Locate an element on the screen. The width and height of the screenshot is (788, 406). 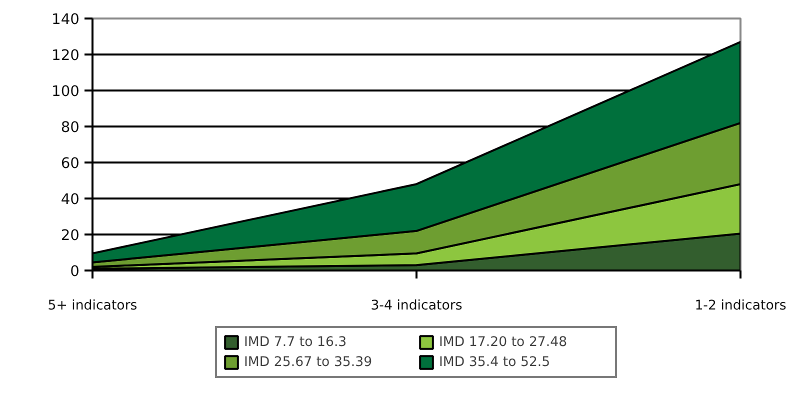
legend-label: IMD 25.67 to 35.39 is located at coordinates (309, 362).